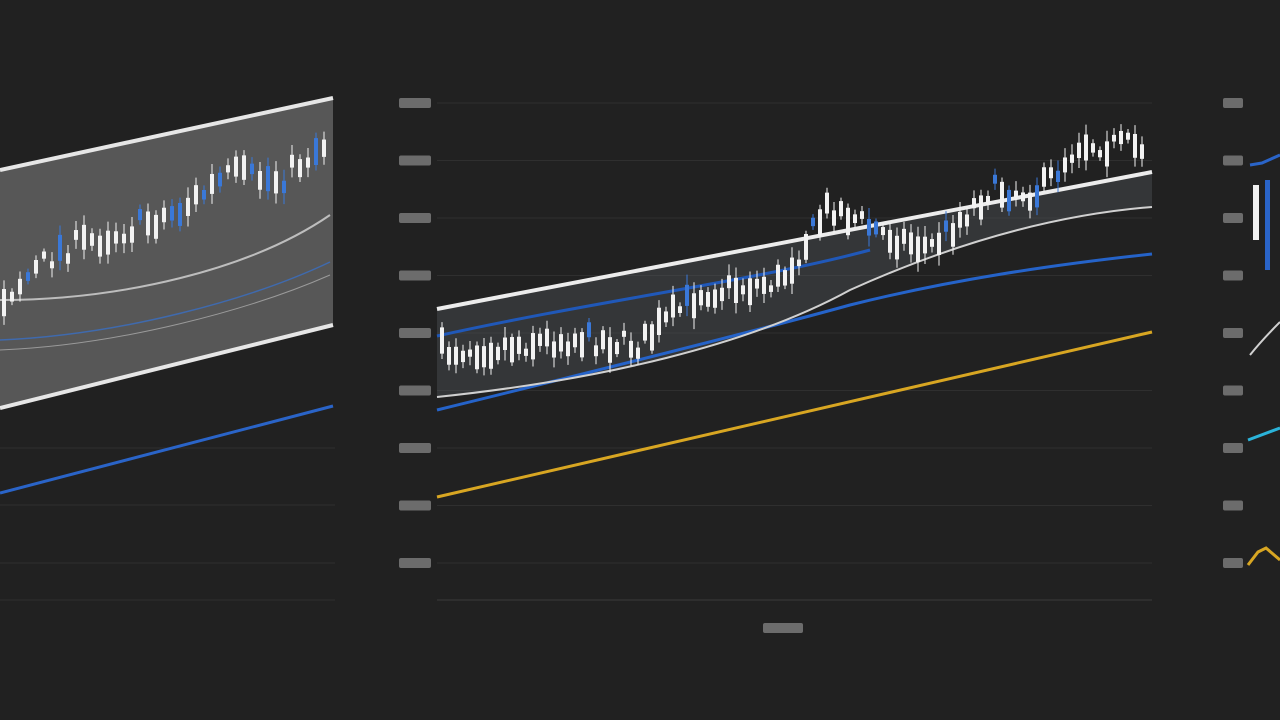 The image size is (1280, 720). I want to click on moving-average, so click(165, 257).